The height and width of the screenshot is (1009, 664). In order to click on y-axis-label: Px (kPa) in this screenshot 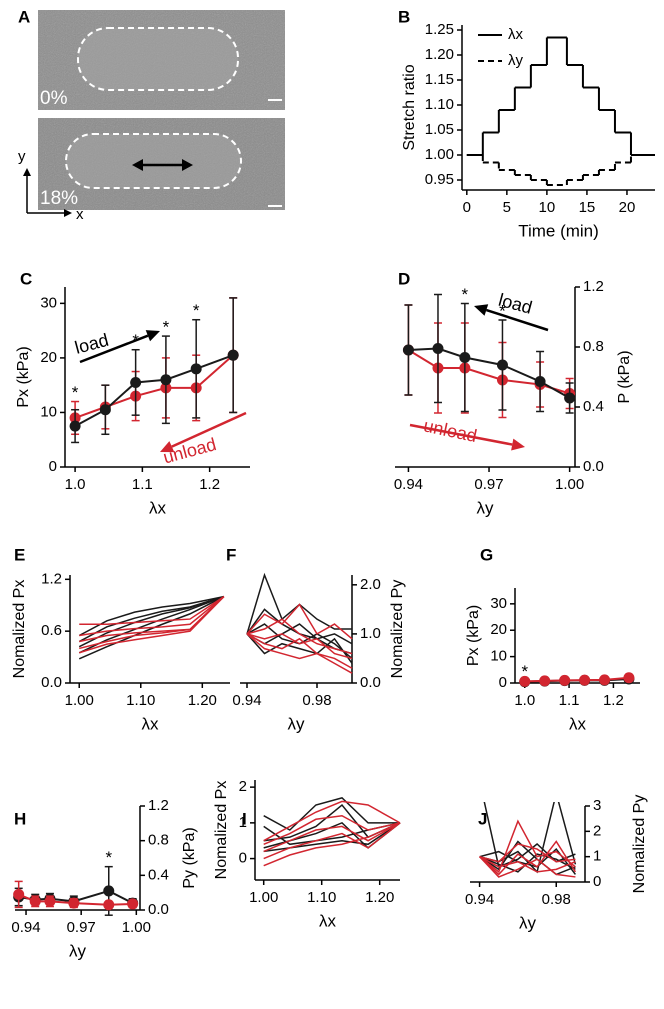, I will do `click(473, 635)`.